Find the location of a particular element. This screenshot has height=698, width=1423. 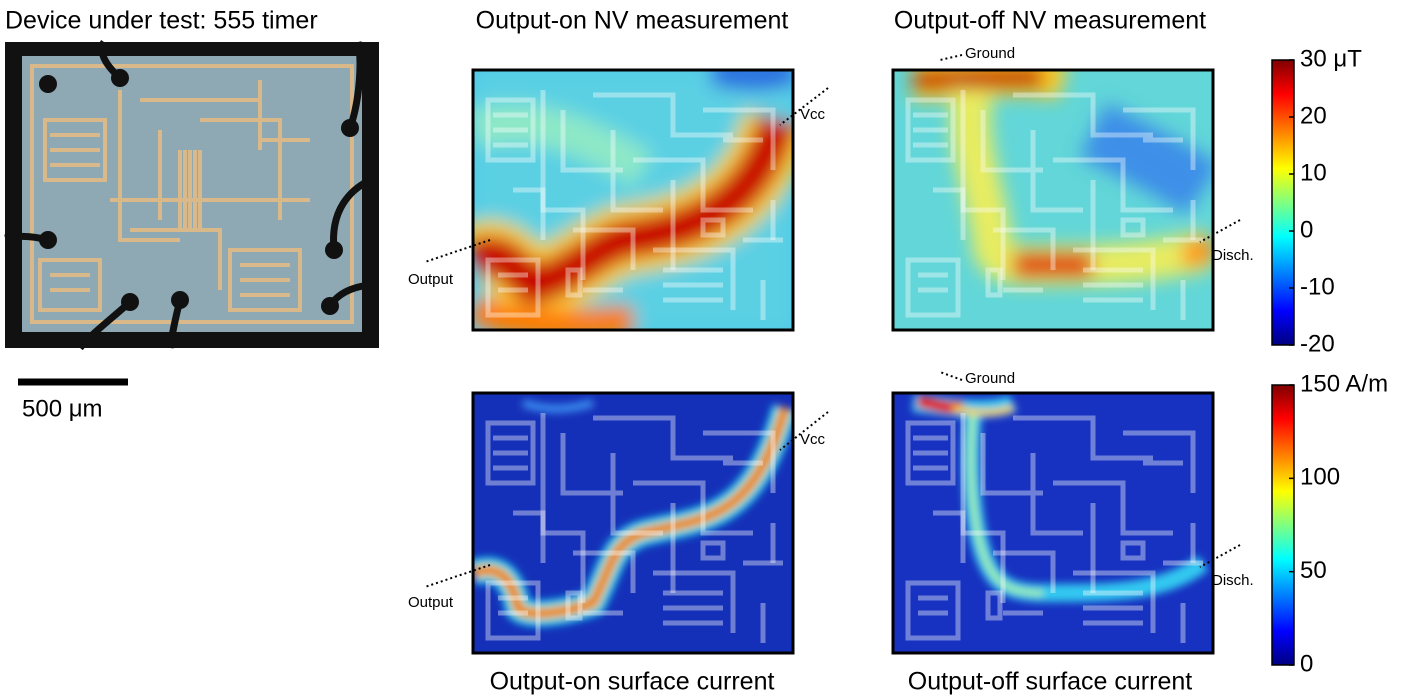

panel-title: Output-on NV measurement is located at coordinates (632, 21).